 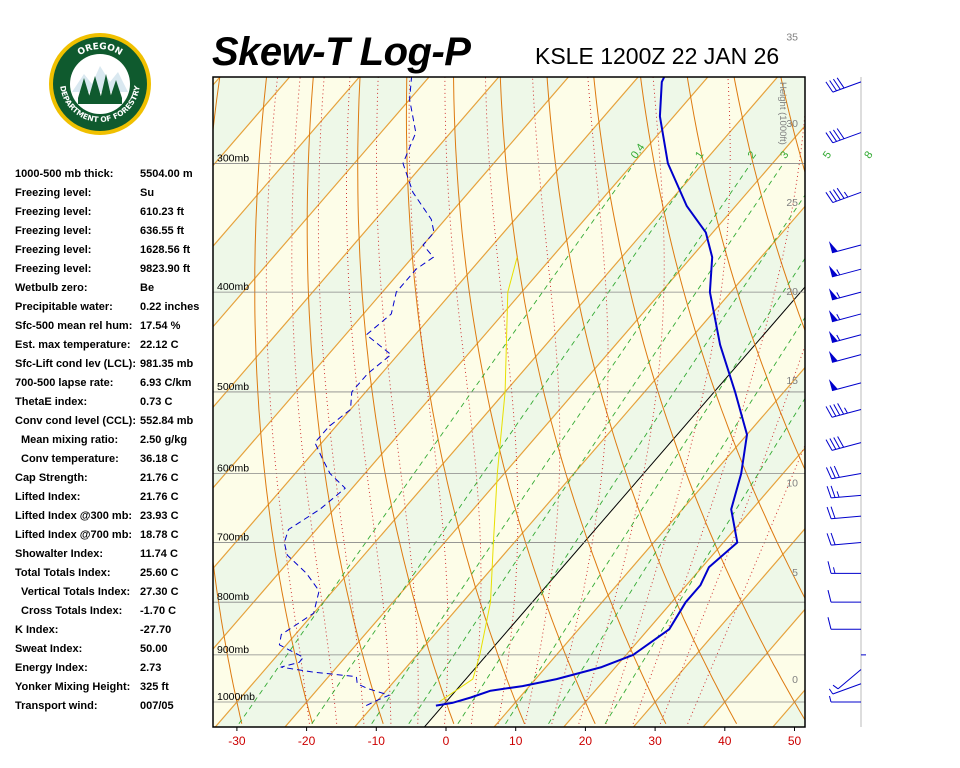 What do you see at coordinates (236, 697) in the screenshot?
I see `pressure-label: 1000mb` at bounding box center [236, 697].